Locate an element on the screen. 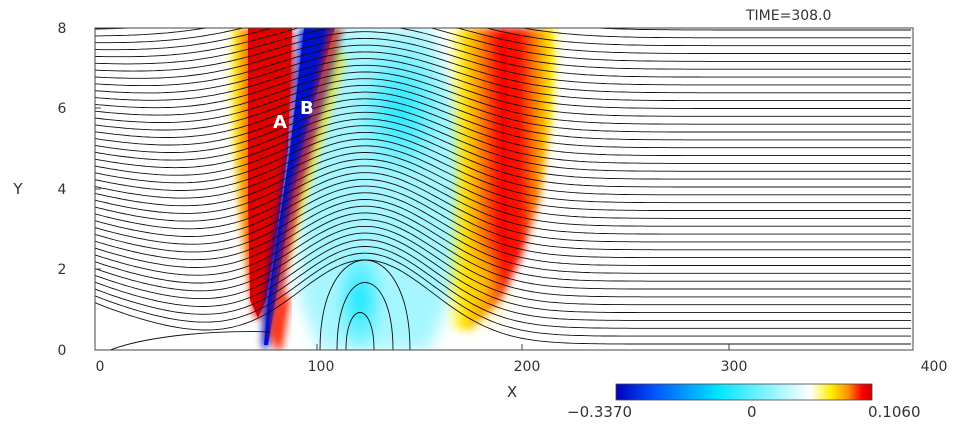 Image resolution: width=956 pixels, height=424 pixels. time-label: TIME=308.0 is located at coordinates (788, 16).